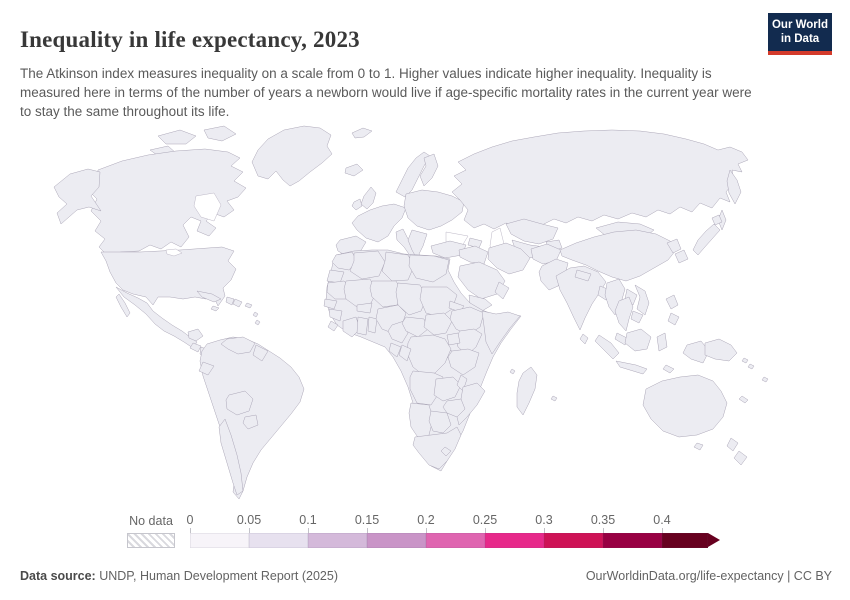 Image resolution: width=850 pixels, height=600 pixels. What do you see at coordinates (195, 347) in the screenshot?
I see `country-guatemala` at bounding box center [195, 347].